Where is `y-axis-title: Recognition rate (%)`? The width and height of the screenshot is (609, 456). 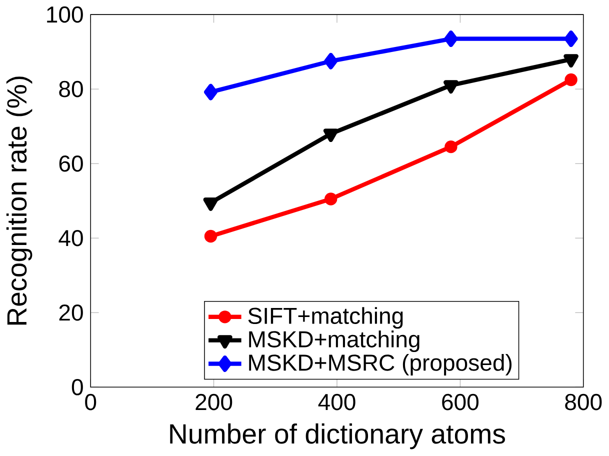
y-axis-title: Recognition rate (%) is located at coordinates (19, 200).